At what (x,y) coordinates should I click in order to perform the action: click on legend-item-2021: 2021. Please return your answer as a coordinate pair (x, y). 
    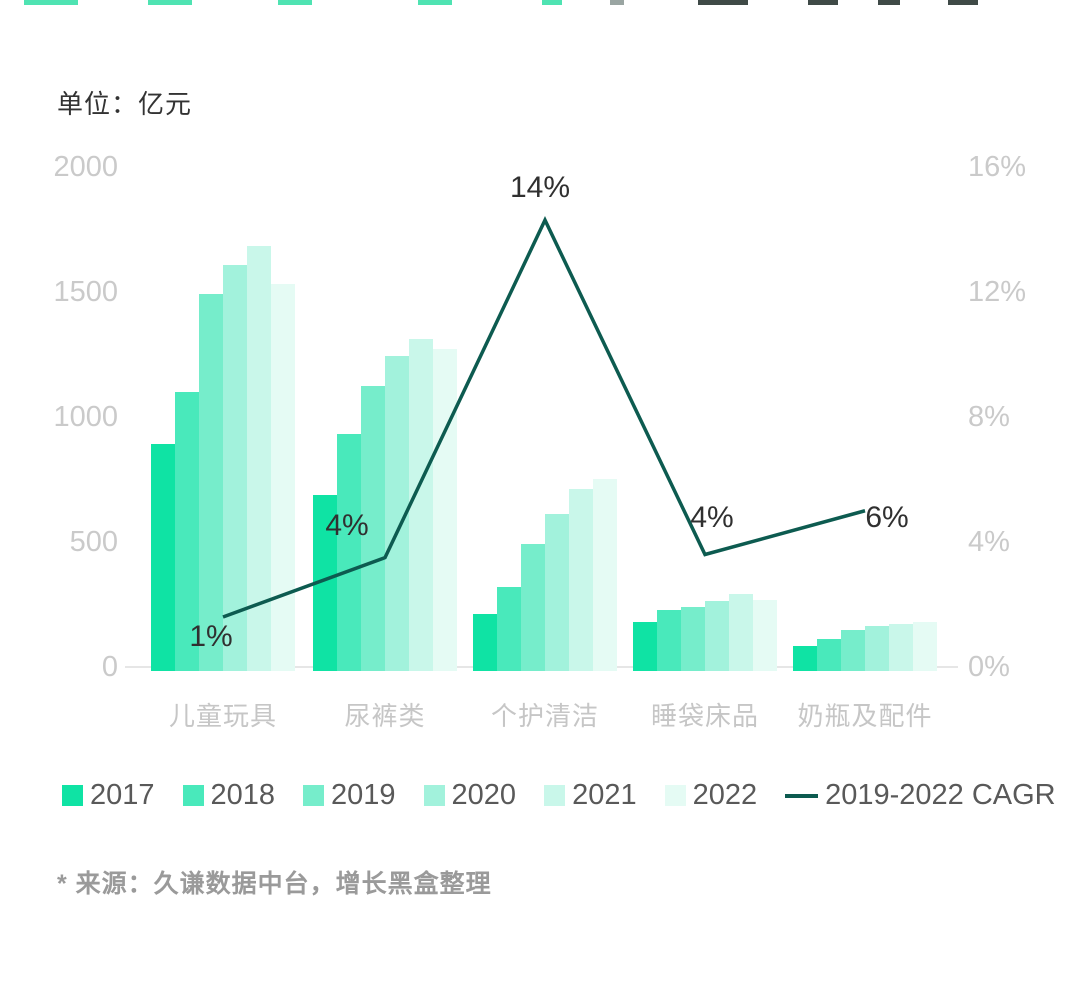
    Looking at the image, I should click on (590, 795).